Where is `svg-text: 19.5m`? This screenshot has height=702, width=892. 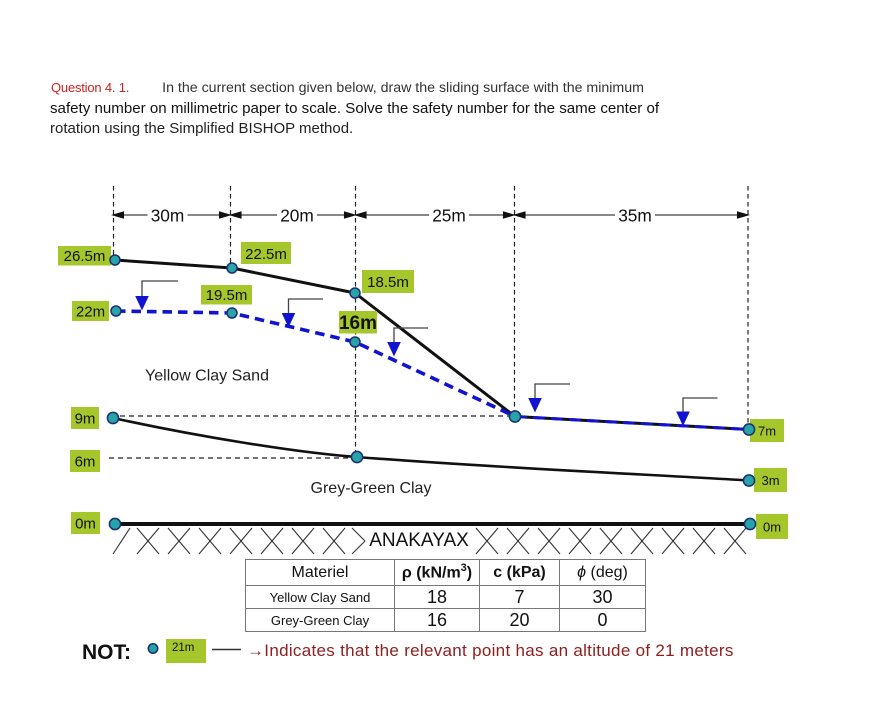 svg-text: 19.5m is located at coordinates (227, 295).